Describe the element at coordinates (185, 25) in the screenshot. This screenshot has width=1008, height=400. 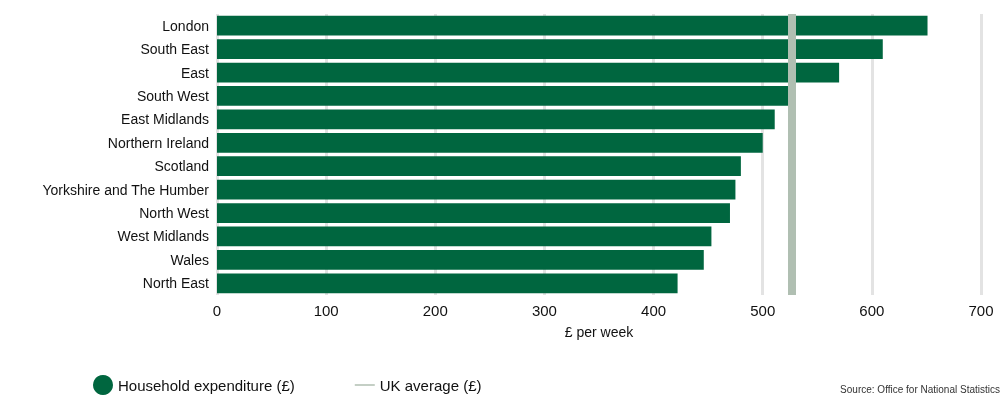
I see `y-tick-label: London` at that location.